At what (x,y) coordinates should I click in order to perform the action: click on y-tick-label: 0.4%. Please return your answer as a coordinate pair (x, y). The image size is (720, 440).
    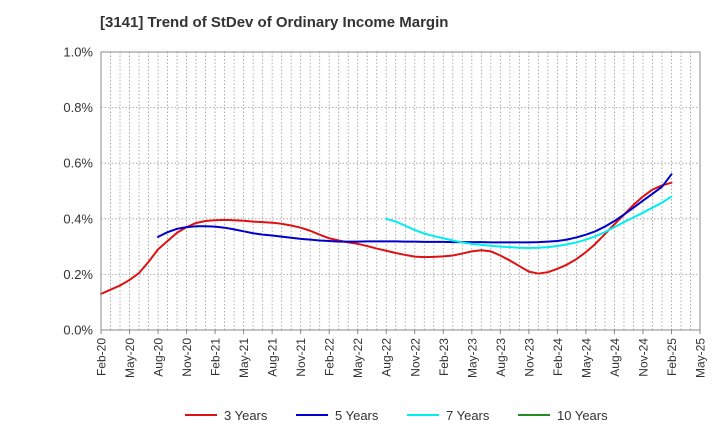
    Looking at the image, I should click on (78, 218).